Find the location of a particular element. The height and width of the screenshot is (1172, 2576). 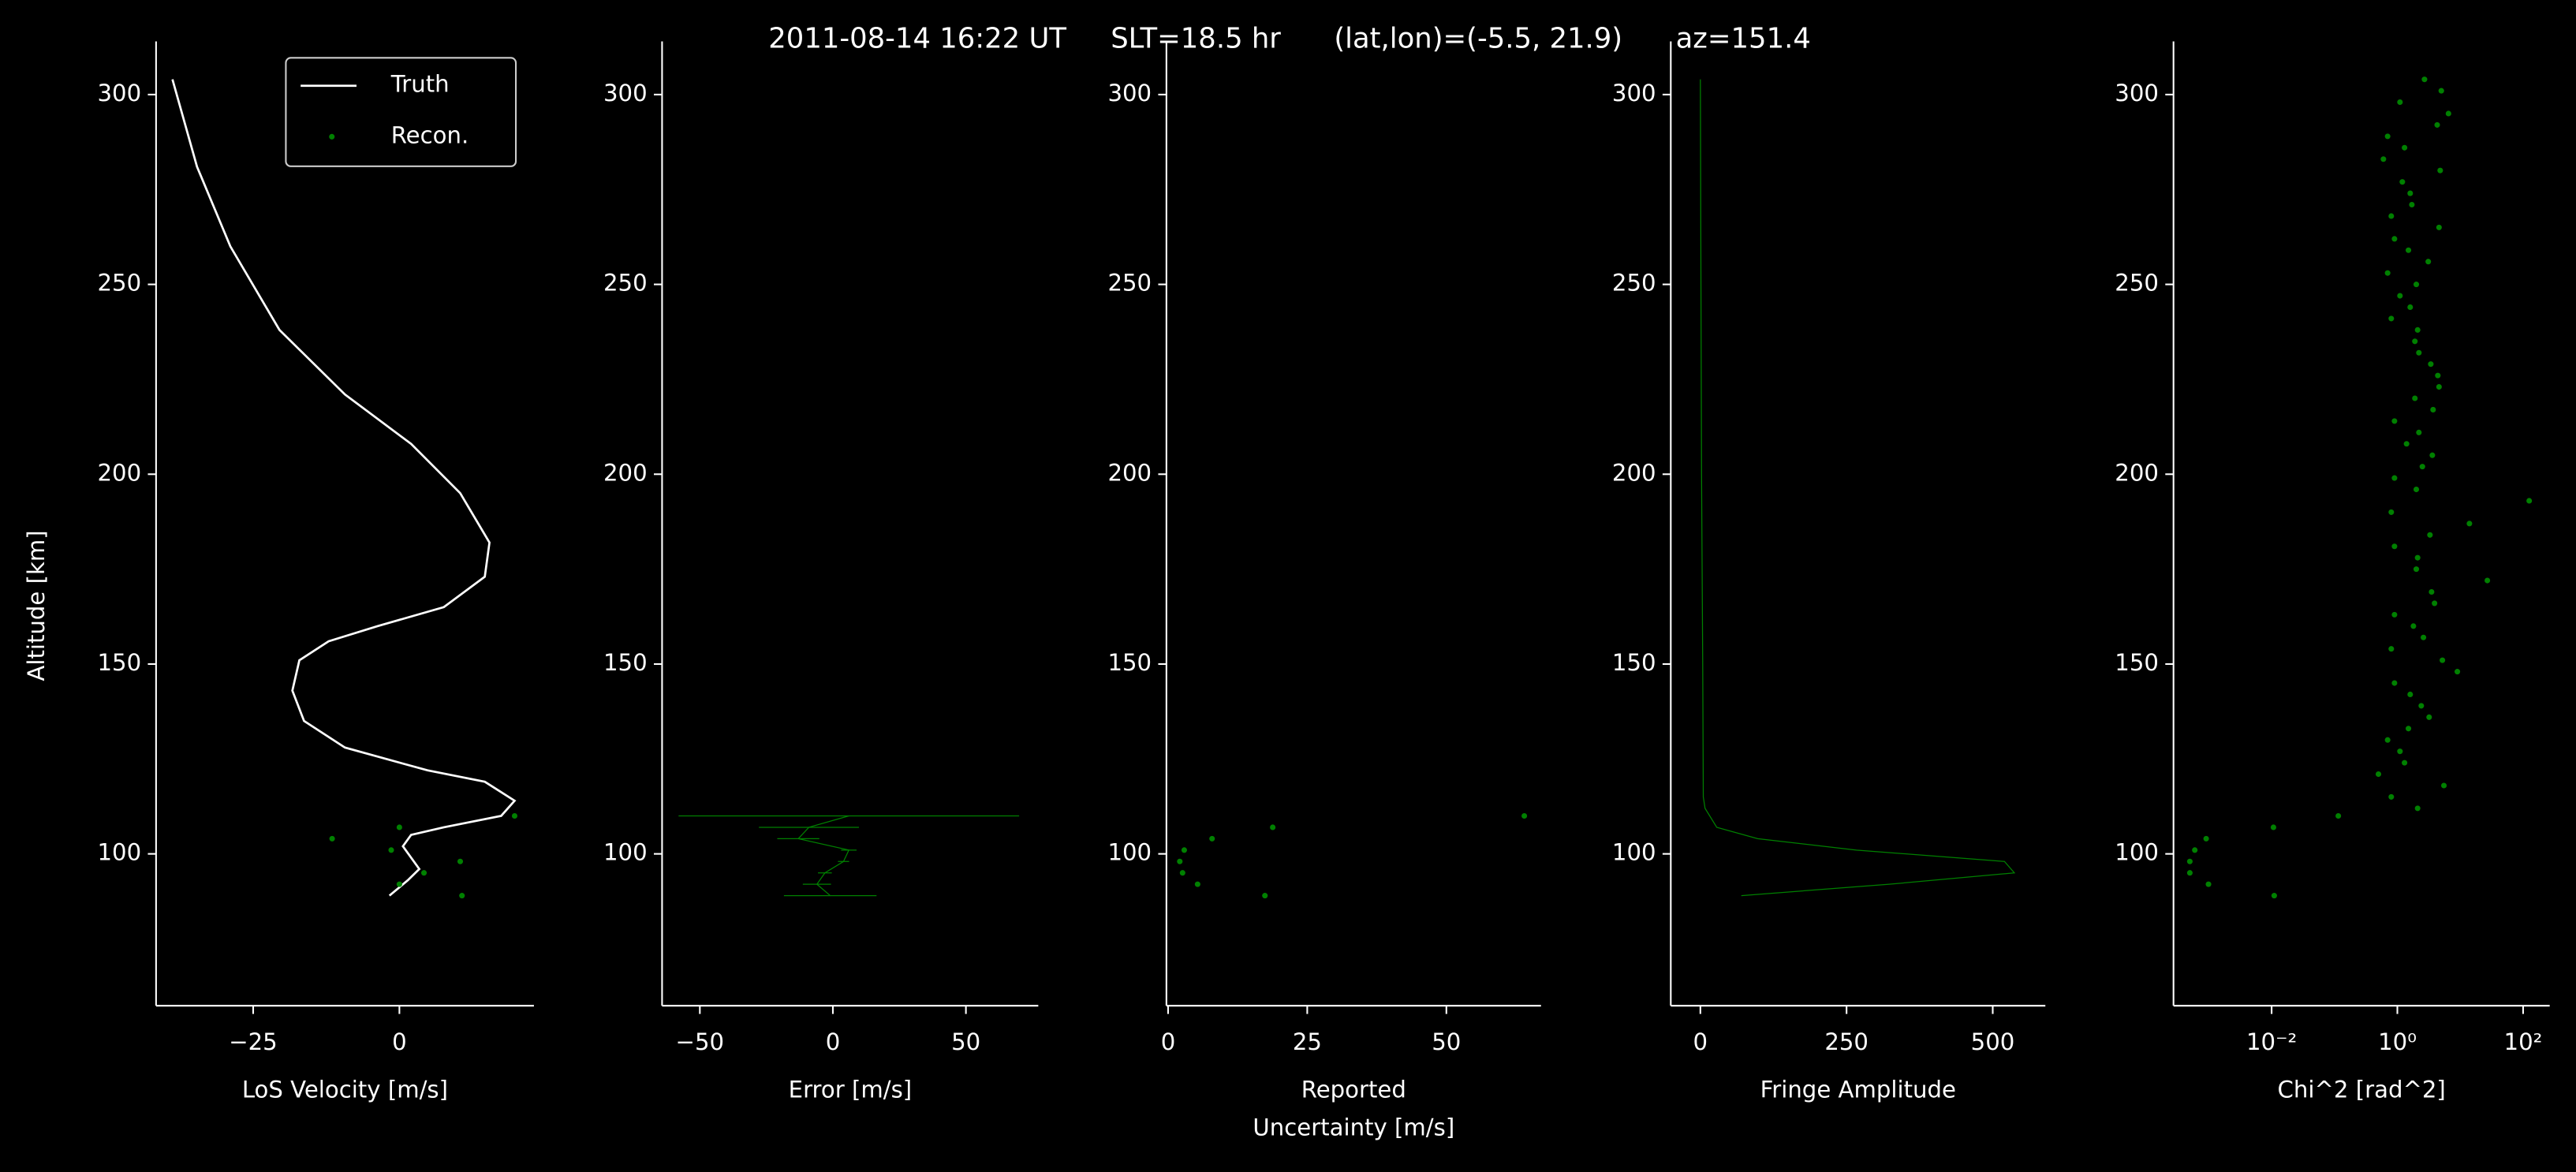

x-axis-label: LoS Velocity [m/s] is located at coordinates (345, 1090).